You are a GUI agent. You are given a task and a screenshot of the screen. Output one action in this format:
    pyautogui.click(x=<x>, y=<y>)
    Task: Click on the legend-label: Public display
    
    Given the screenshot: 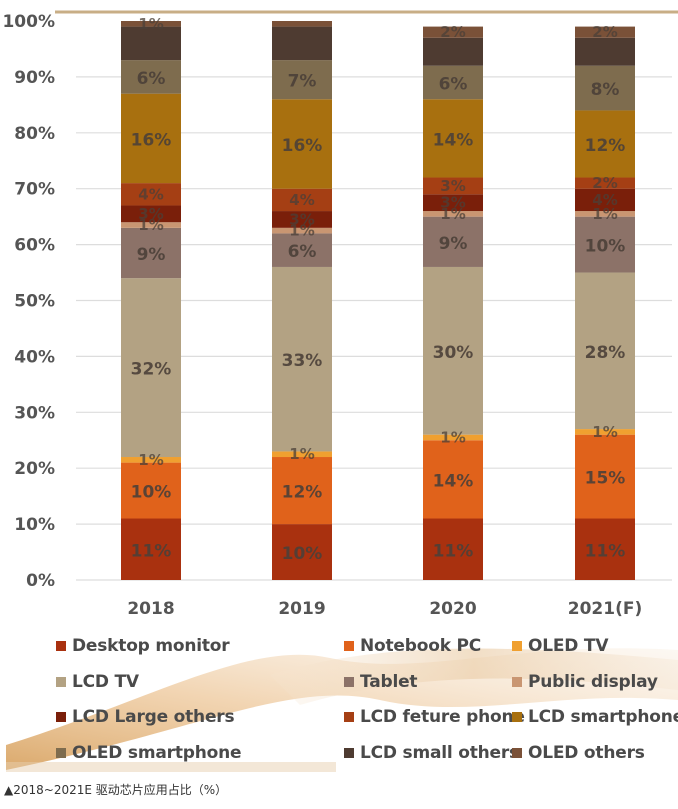 What is the action you would take?
    pyautogui.click(x=593, y=682)
    